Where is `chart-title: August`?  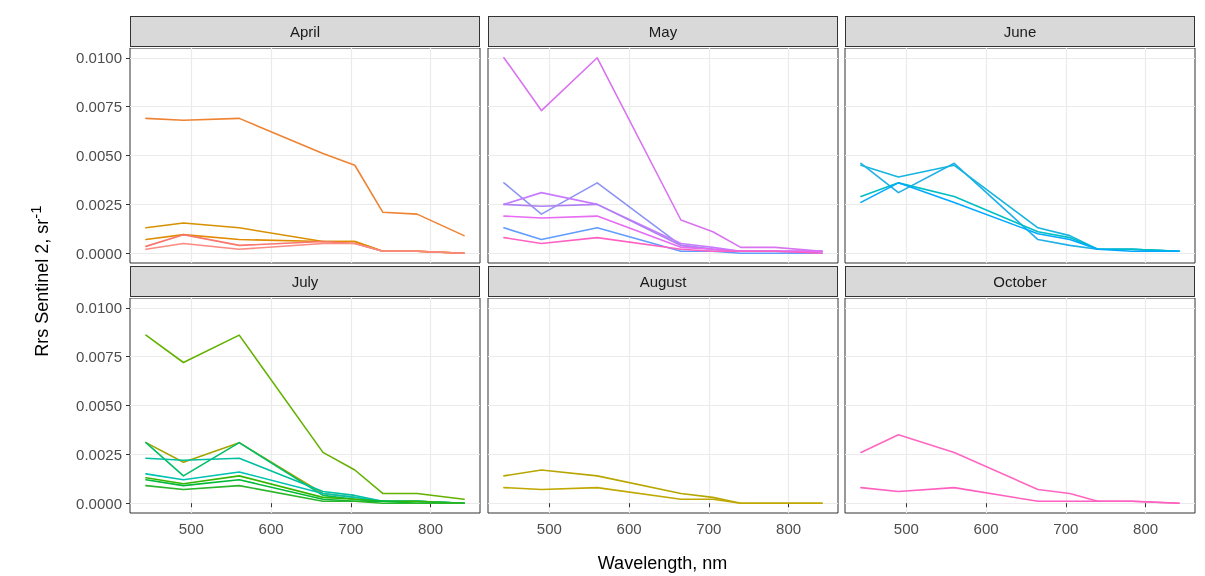 chart-title: August is located at coordinates (663, 281).